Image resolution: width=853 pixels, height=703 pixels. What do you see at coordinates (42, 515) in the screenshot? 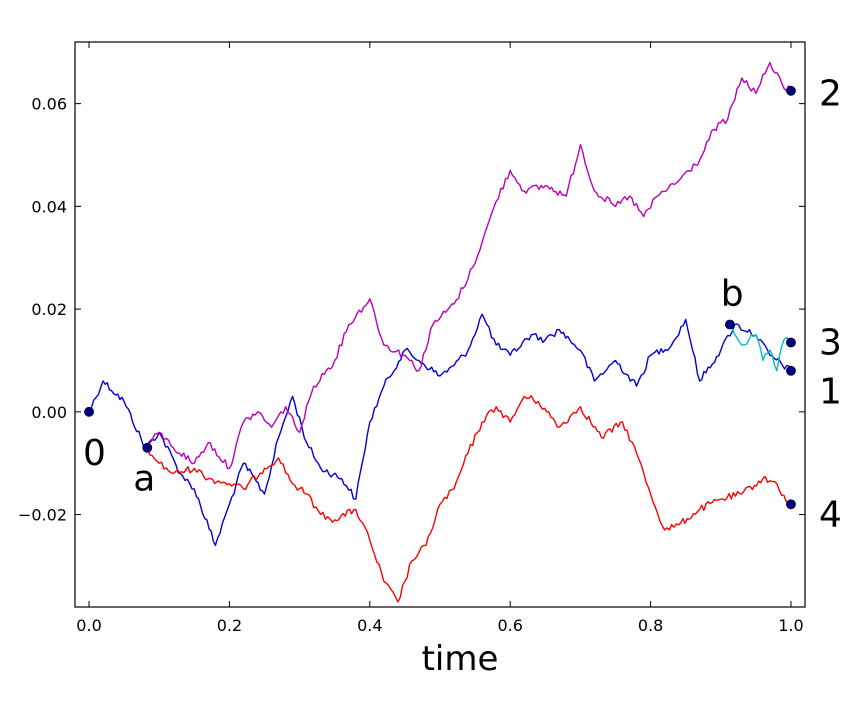
I see `y-tick-label: −0.02` at bounding box center [42, 515].